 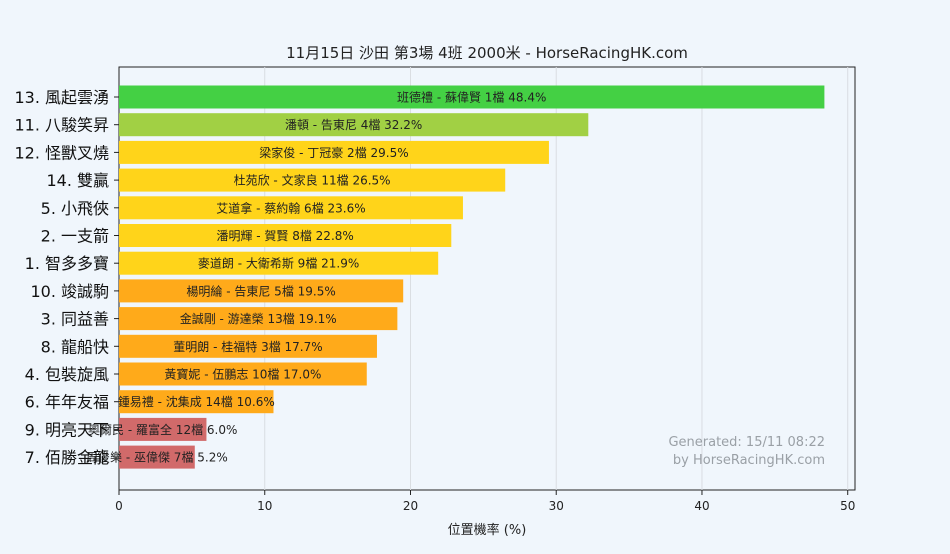 I want to click on bar-data-label: 董明朗 - 桂福特 3檔 17.7%, so click(x=247, y=346).